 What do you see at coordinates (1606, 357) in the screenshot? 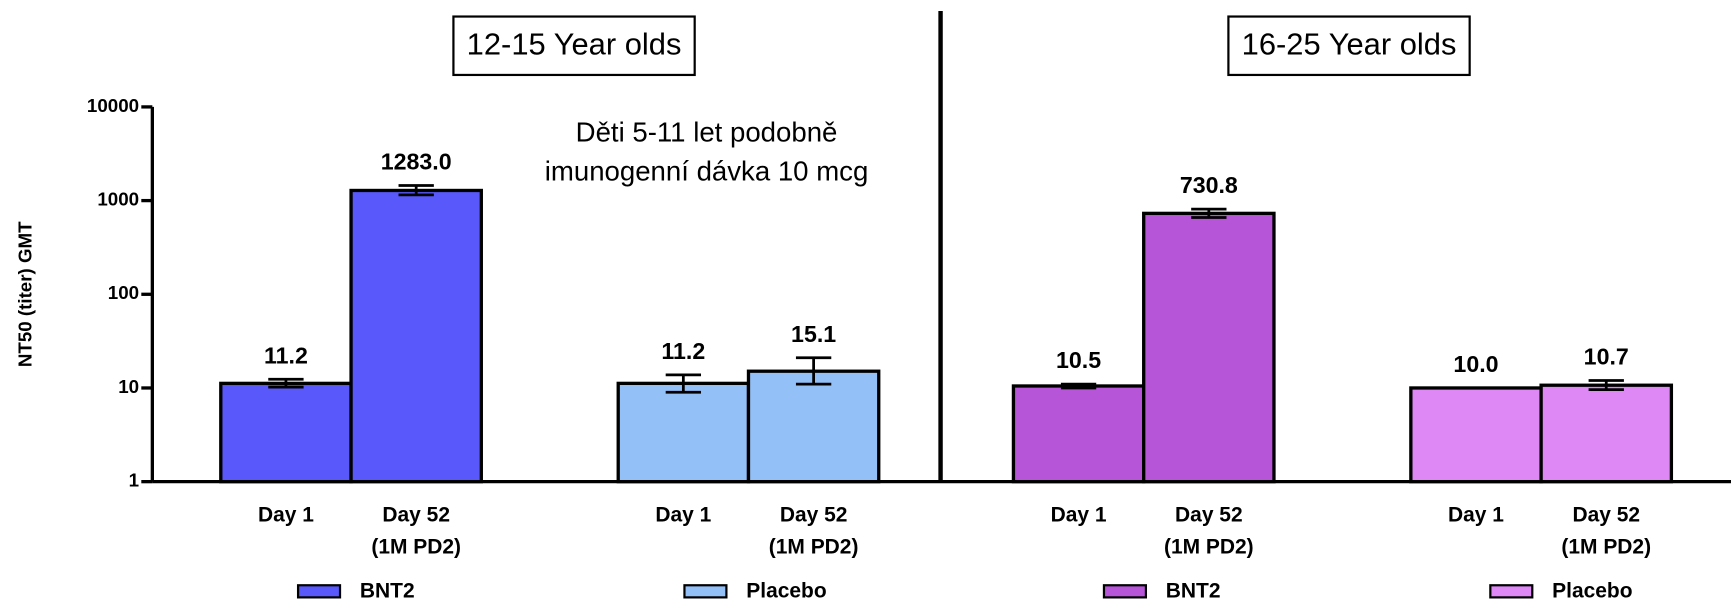
I see `value-label: 10.7` at bounding box center [1606, 357].